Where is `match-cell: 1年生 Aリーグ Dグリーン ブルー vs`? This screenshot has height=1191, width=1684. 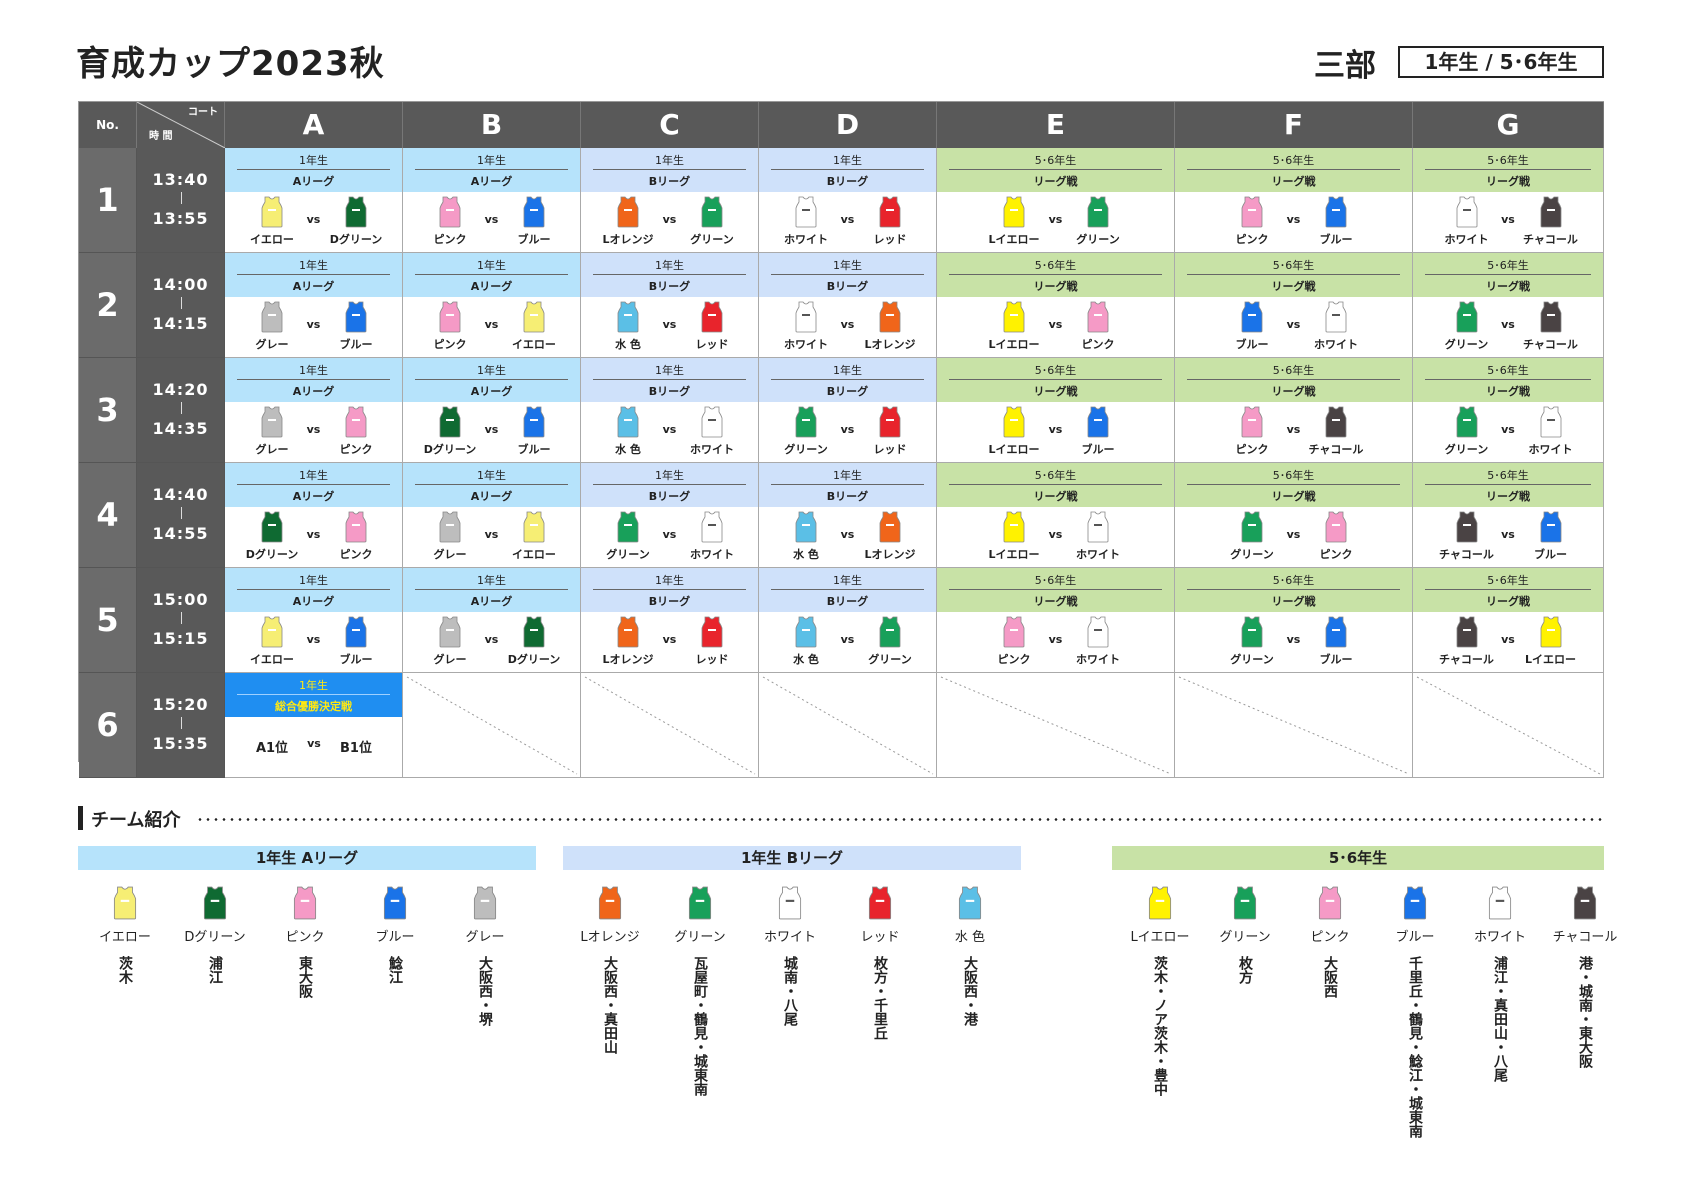
match-cell: 1年生 Aリーグ Dグリーン ブルー vs is located at coordinates (492, 410).